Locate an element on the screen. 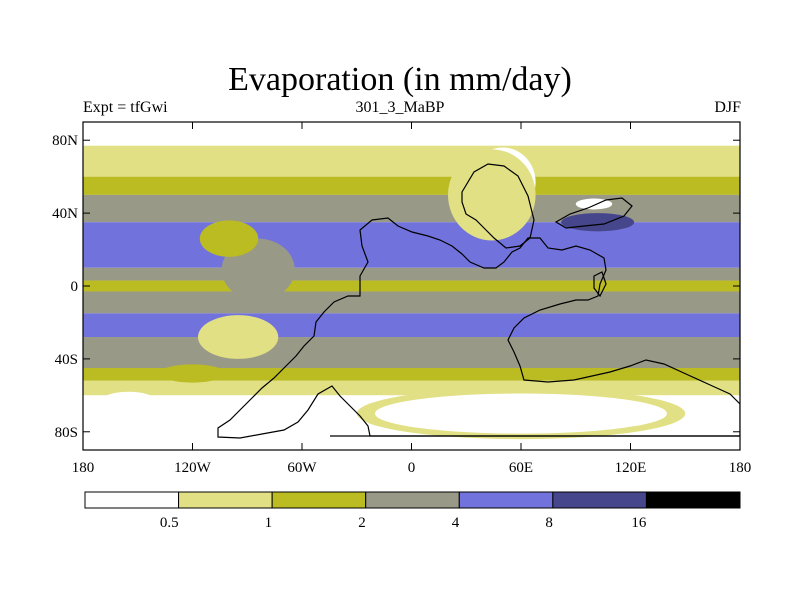 This screenshot has height=600, width=800. northern-continent-outline is located at coordinates (498, 206).